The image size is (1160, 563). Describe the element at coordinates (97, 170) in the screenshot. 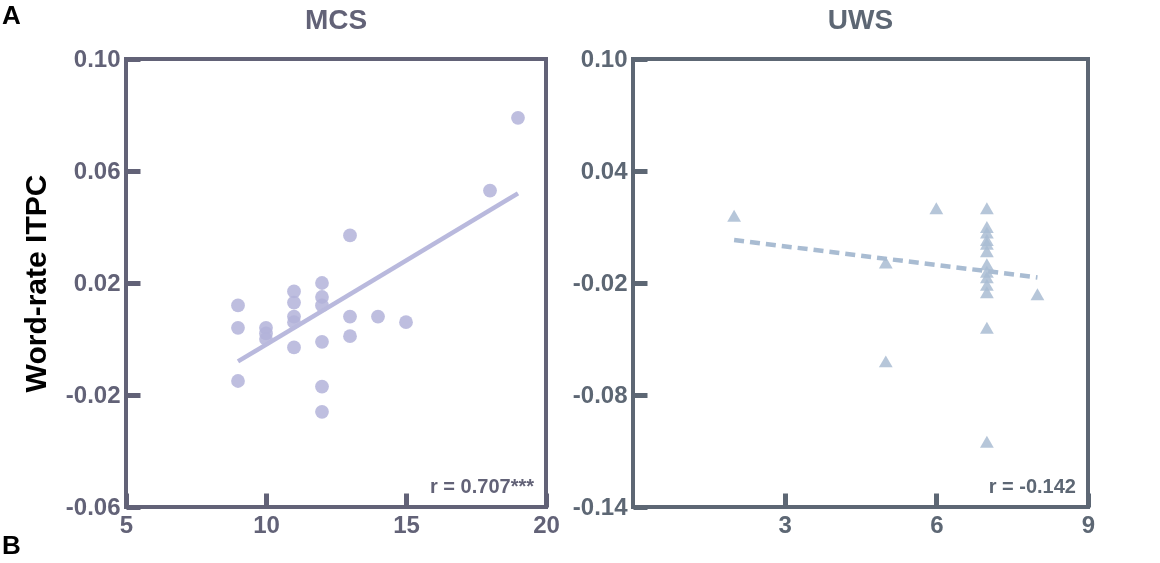

I see `y-tick-label: 0.06` at that location.